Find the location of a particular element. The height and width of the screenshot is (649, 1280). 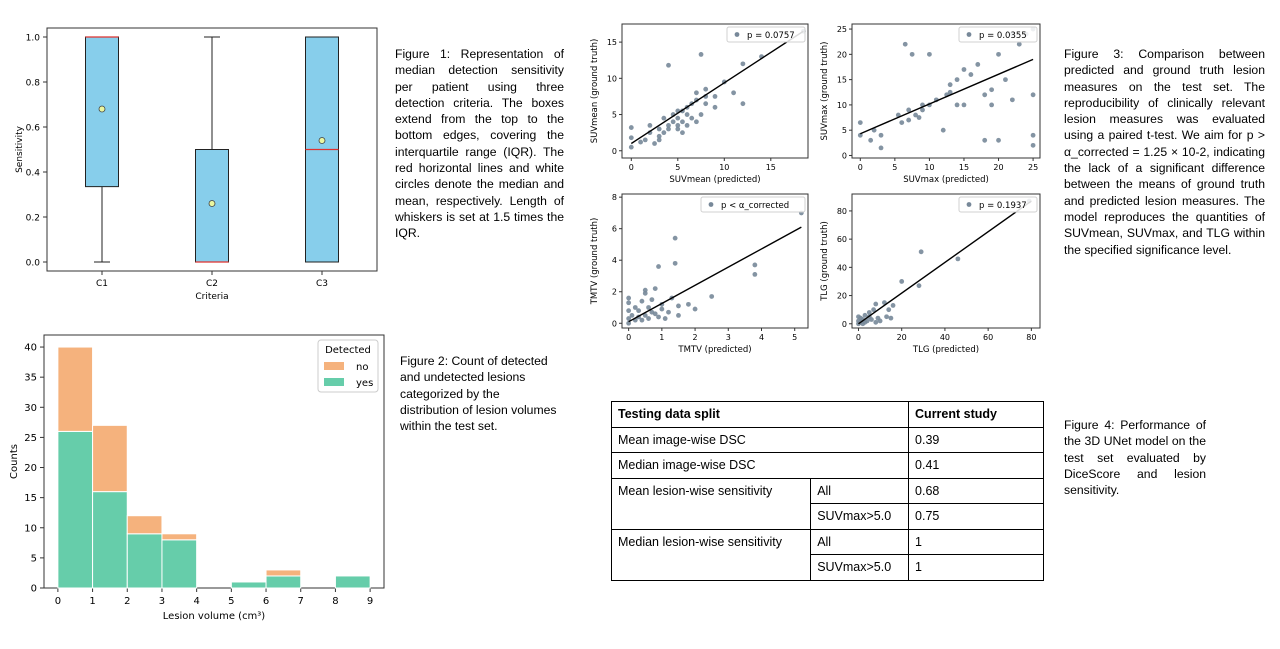

y-tick-label: 10 is located at coordinates (842, 105).